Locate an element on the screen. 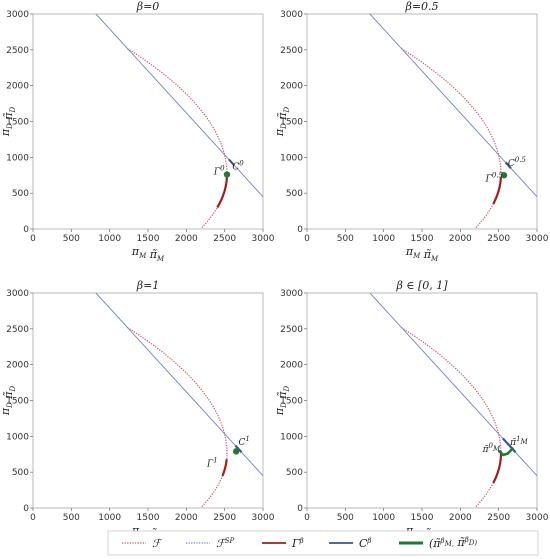 This screenshot has width=550, height=559. legend-box is located at coordinates (323, 543).